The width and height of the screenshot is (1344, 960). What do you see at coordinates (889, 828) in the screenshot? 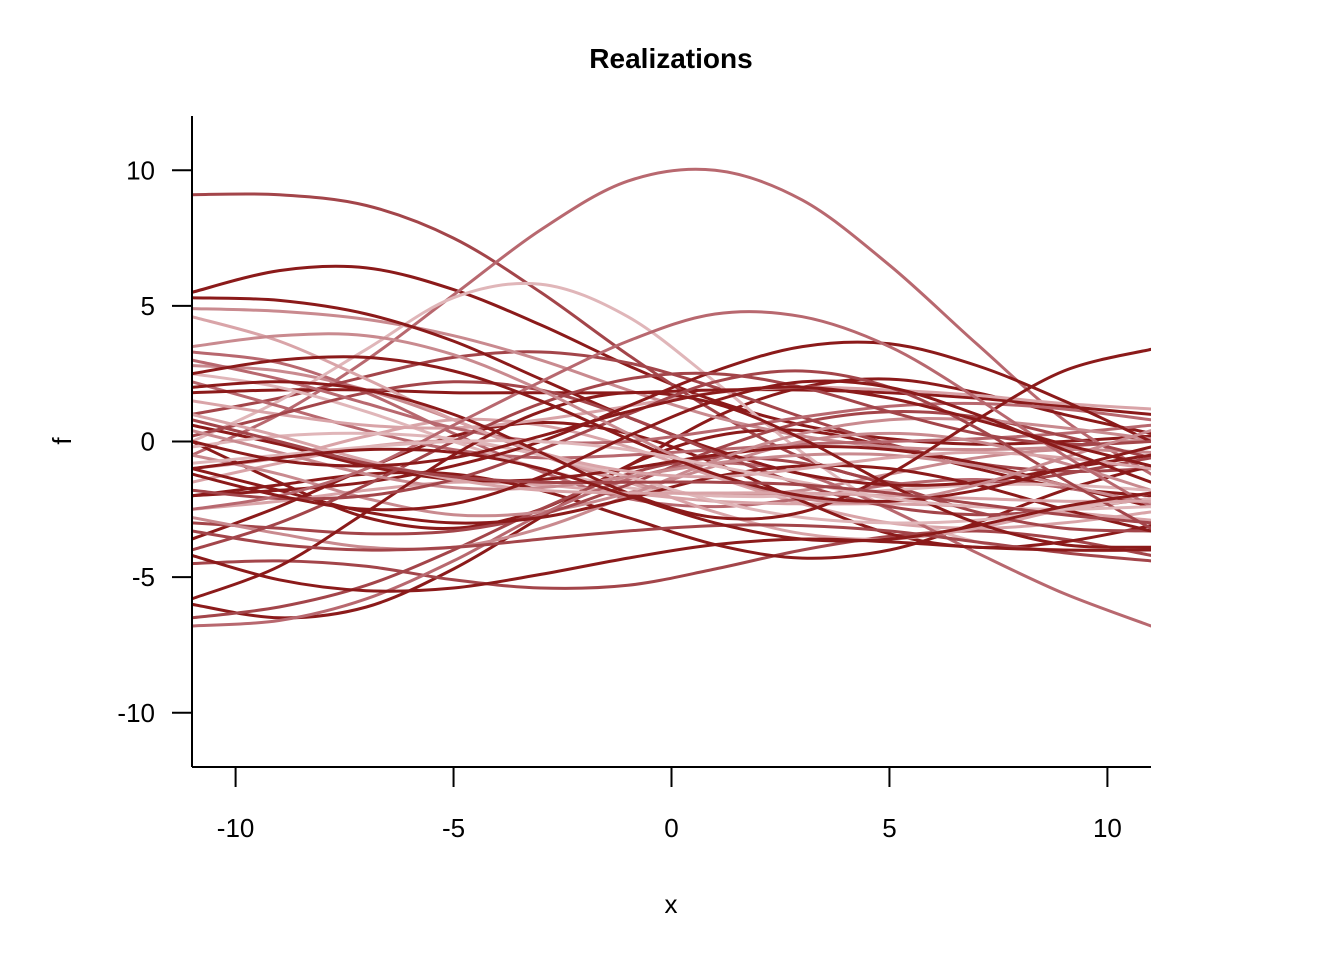
I see `x-tick-label: 5` at bounding box center [889, 828].